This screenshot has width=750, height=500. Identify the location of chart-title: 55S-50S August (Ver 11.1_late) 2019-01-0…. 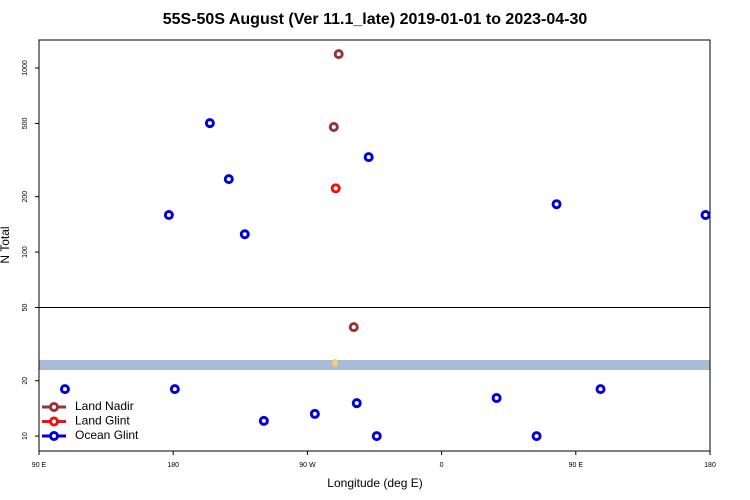
(375, 19).